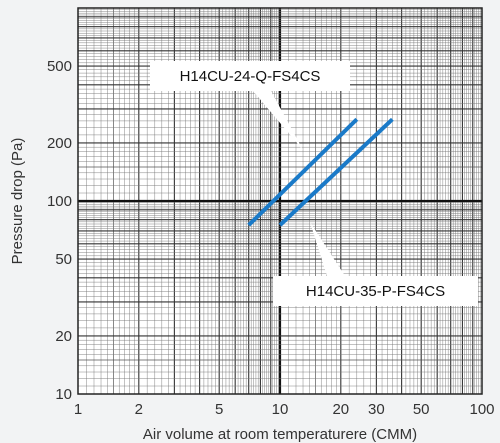 Image resolution: width=500 pixels, height=443 pixels. Describe the element at coordinates (421, 409) in the screenshot. I see `x-tick-label: 50` at that location.